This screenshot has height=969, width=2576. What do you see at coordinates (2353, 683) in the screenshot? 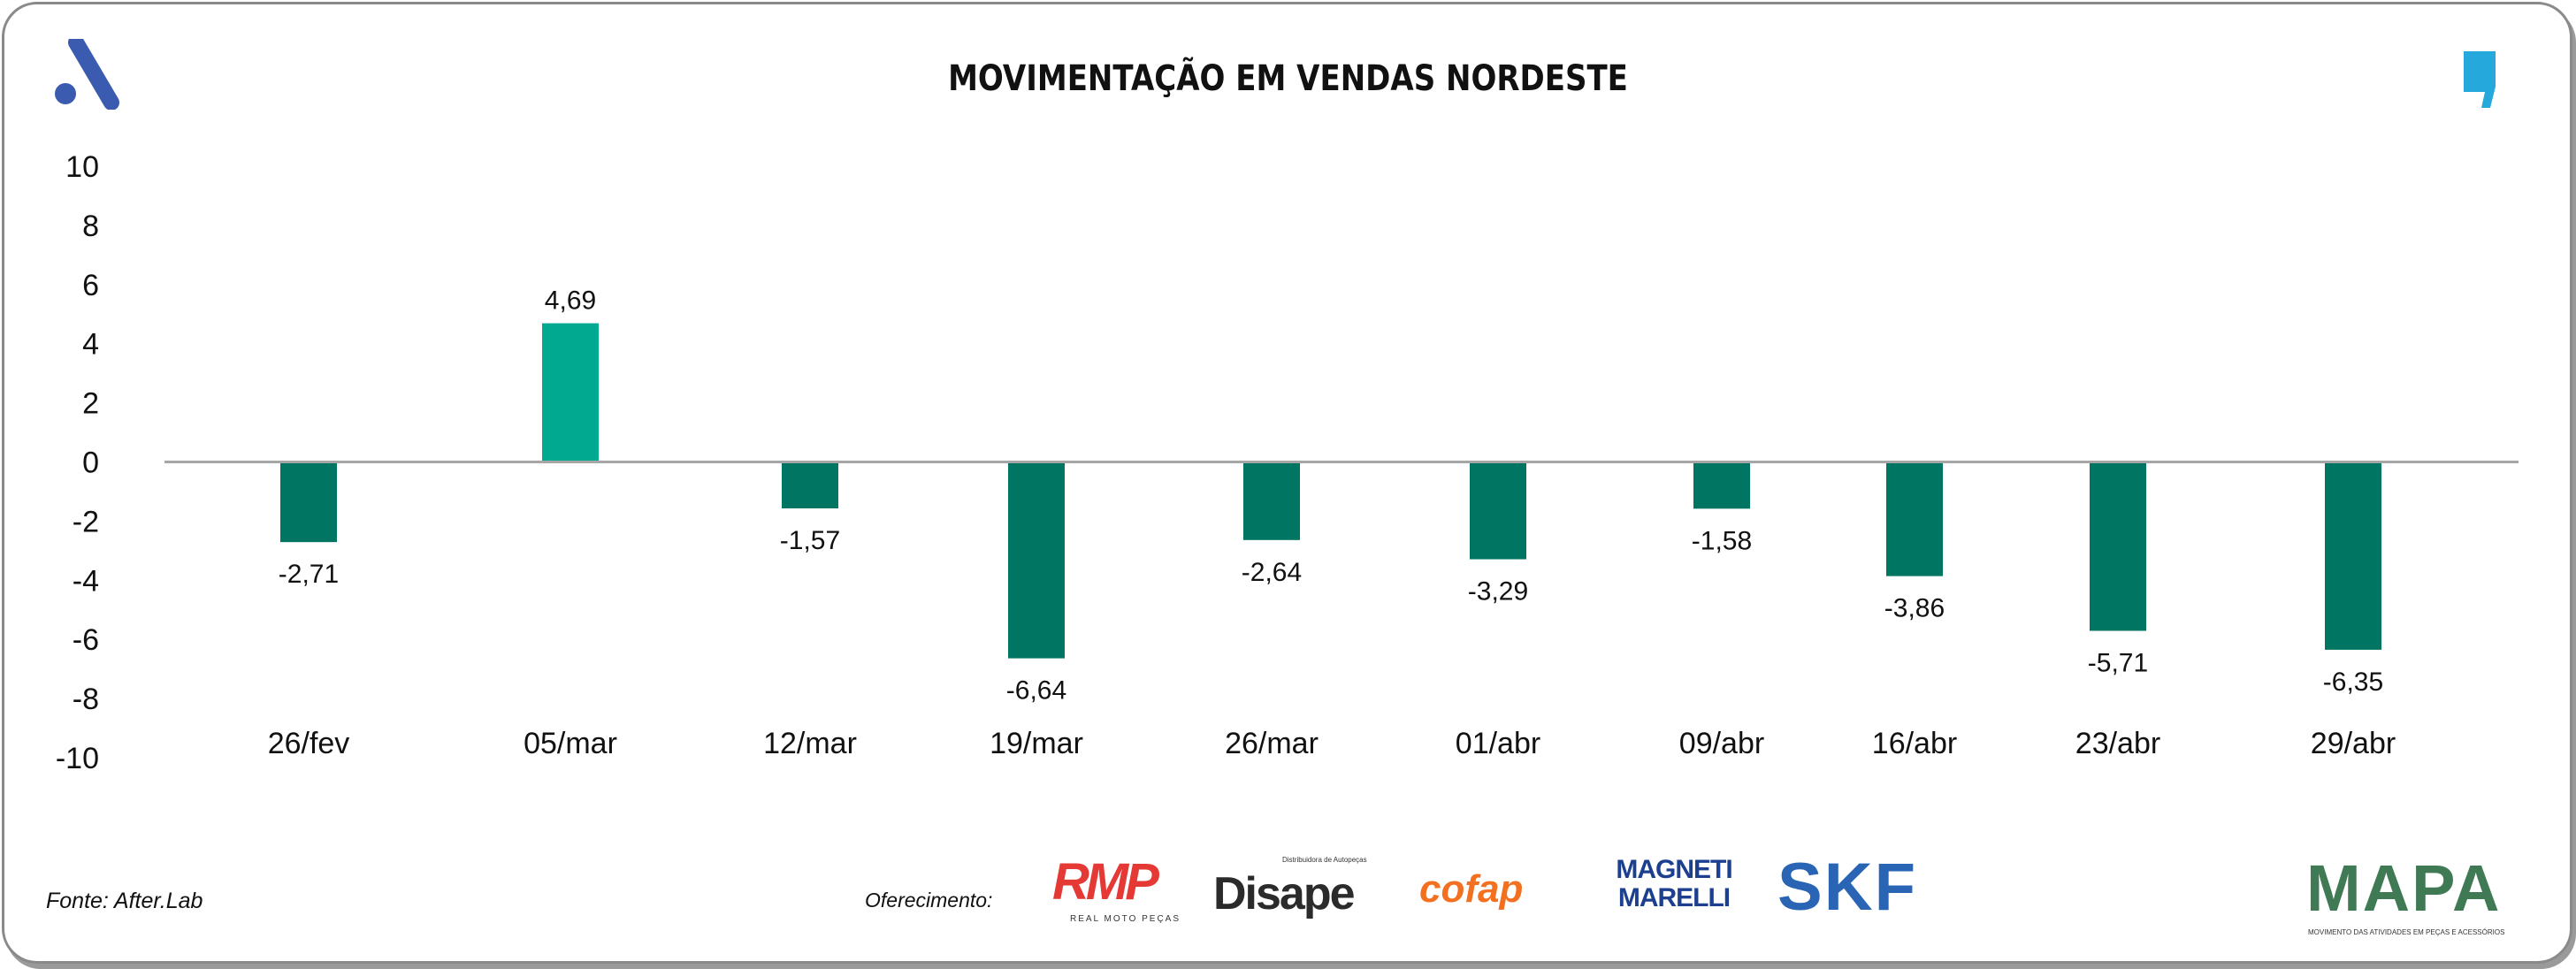
I see `data-label: -6,35` at bounding box center [2353, 683].